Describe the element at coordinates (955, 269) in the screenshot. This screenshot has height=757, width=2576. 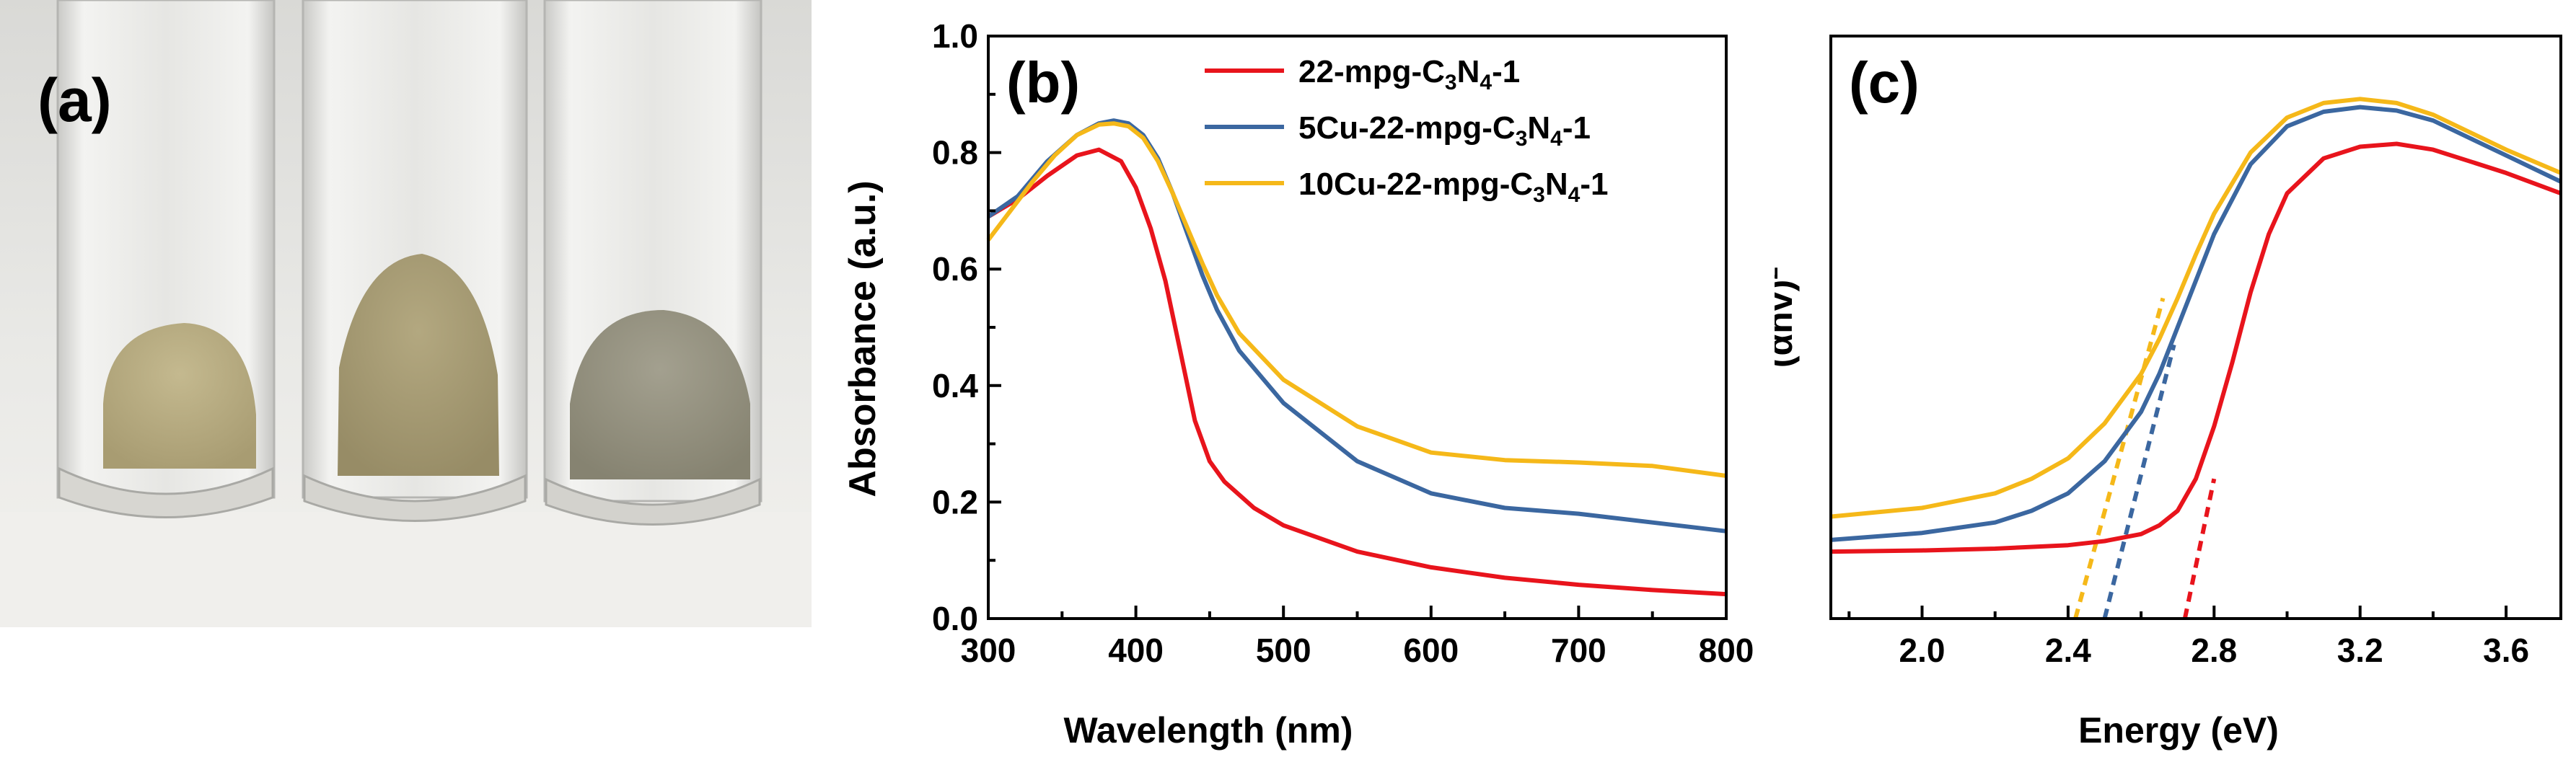
I see `chart-b-ytick-label: 0.6` at that location.